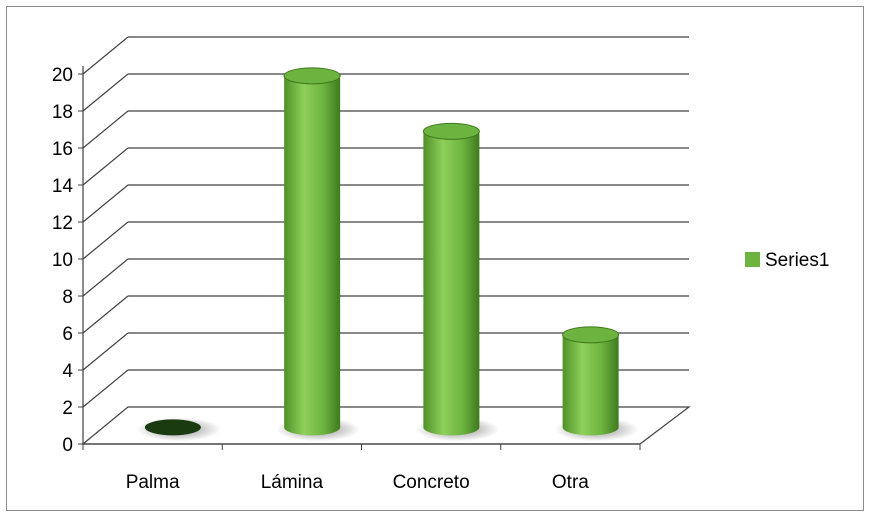  I want to click on y-tick-label: 14, so click(63, 186).